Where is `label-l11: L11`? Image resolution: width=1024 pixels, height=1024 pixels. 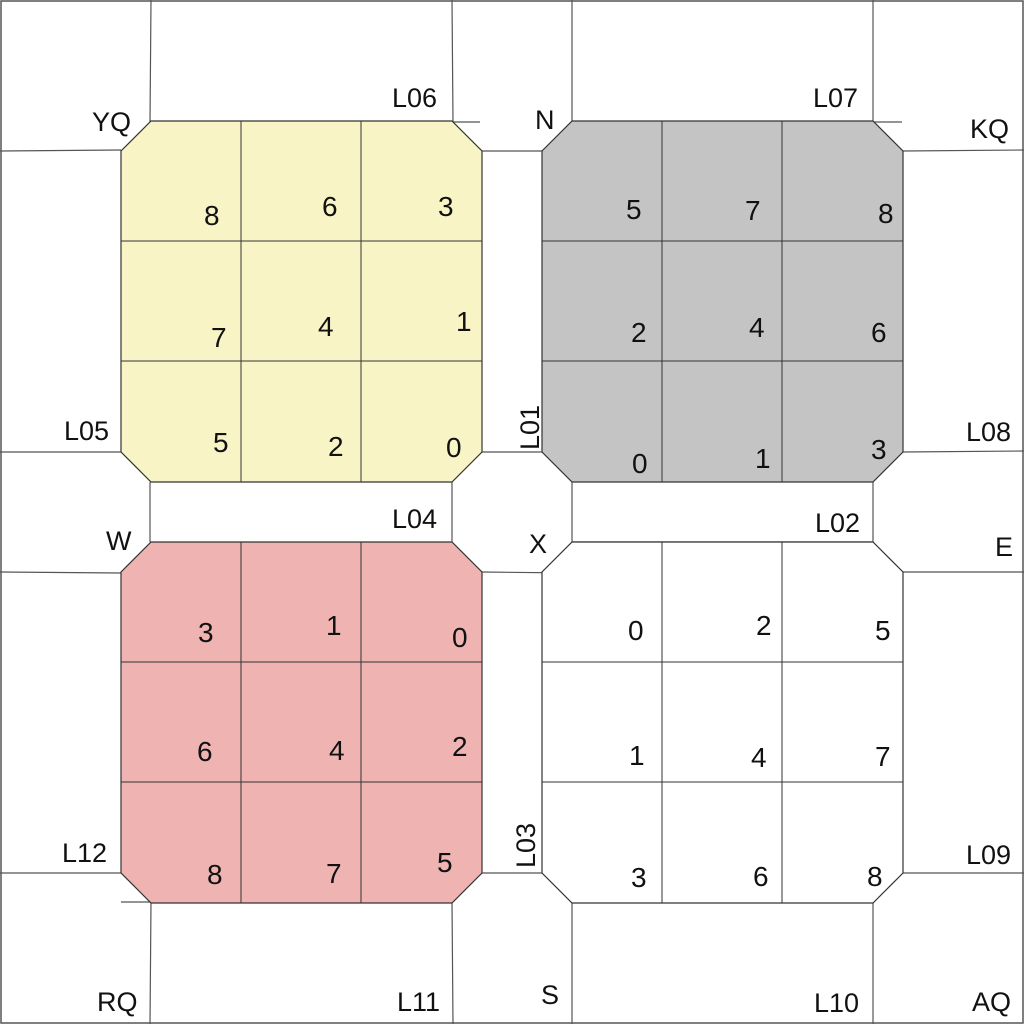
label-l11: L11 is located at coordinates (418, 1002).